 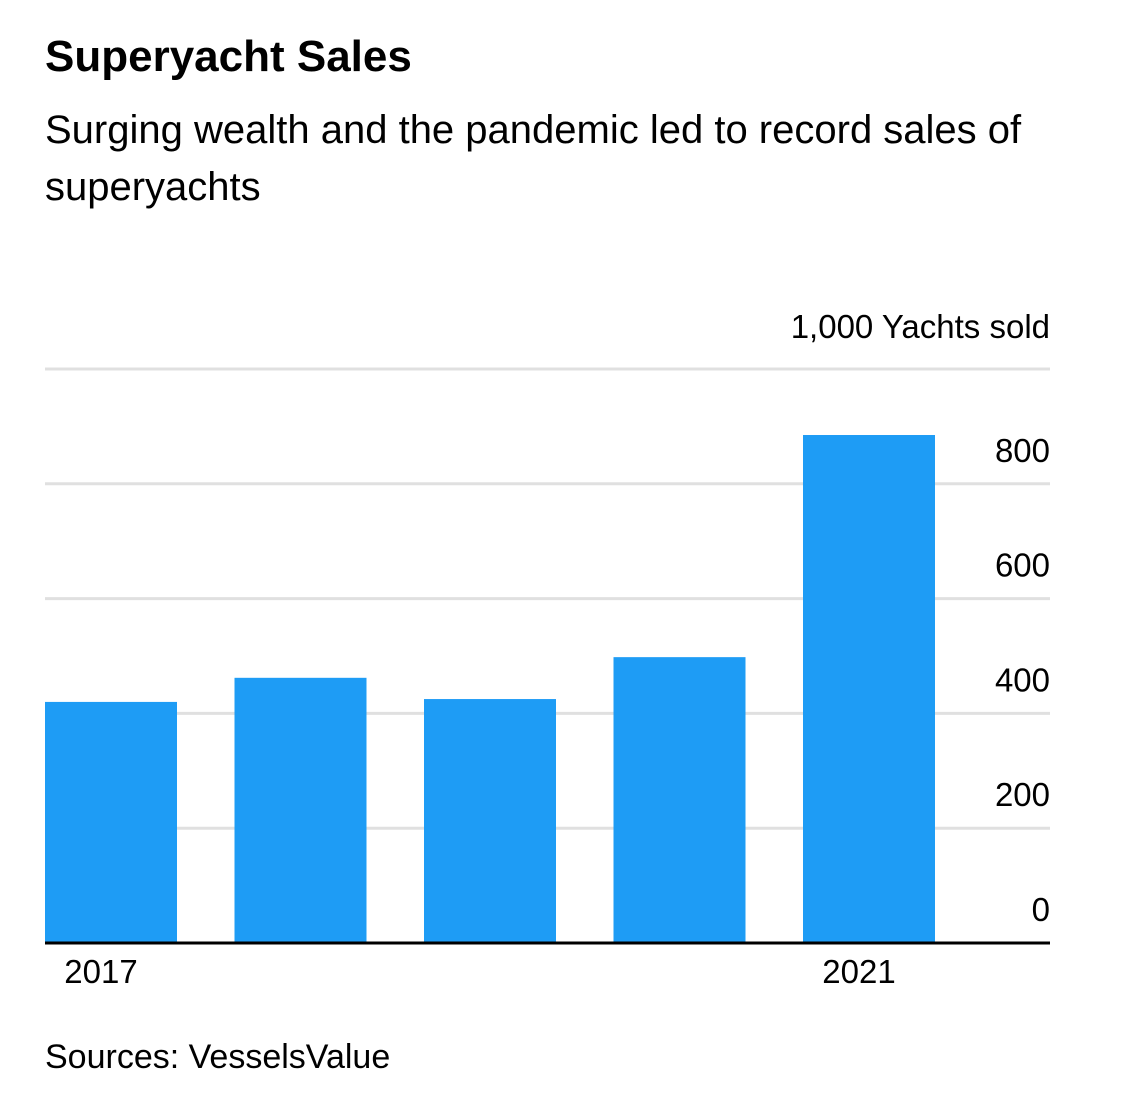 What do you see at coordinates (1022, 794) in the screenshot?
I see `y-tick-label: 200` at bounding box center [1022, 794].